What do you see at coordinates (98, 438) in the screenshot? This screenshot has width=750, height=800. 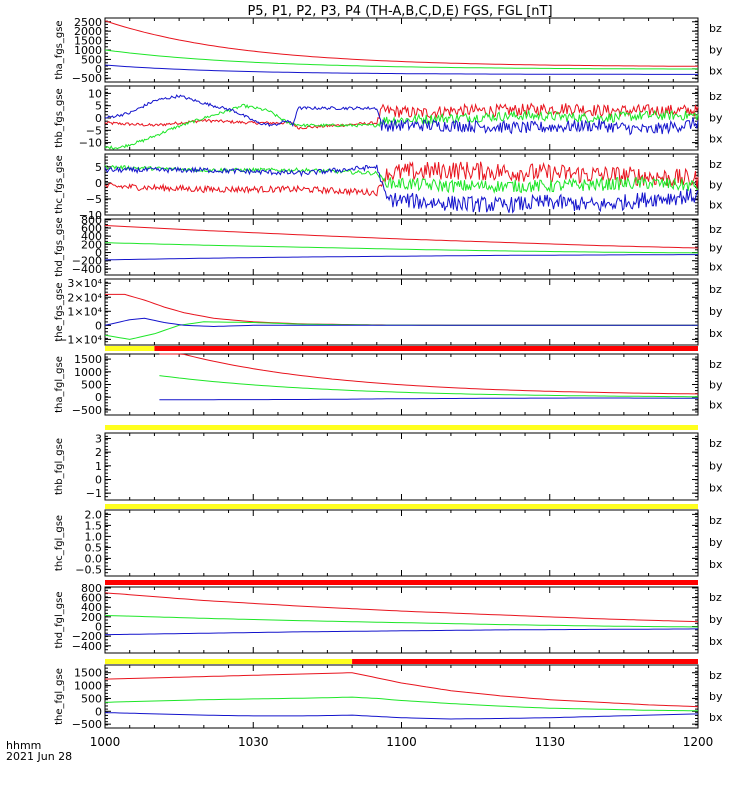 I see `y-tick-label: 3` at bounding box center [98, 438].